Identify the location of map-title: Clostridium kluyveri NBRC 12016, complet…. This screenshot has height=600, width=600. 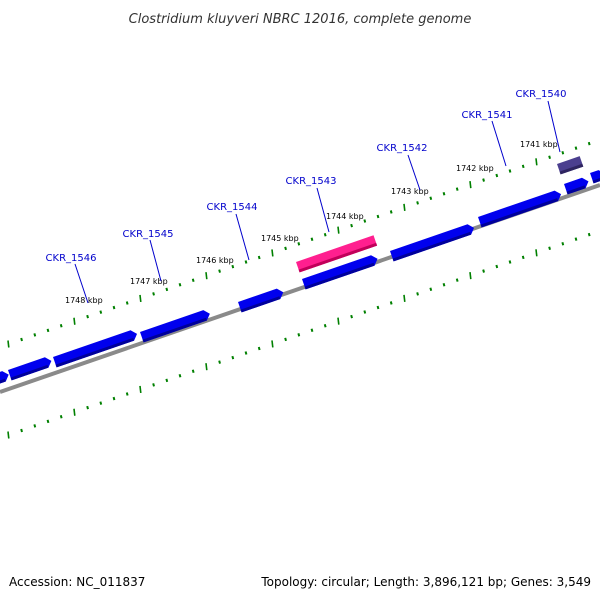
(300, 19).